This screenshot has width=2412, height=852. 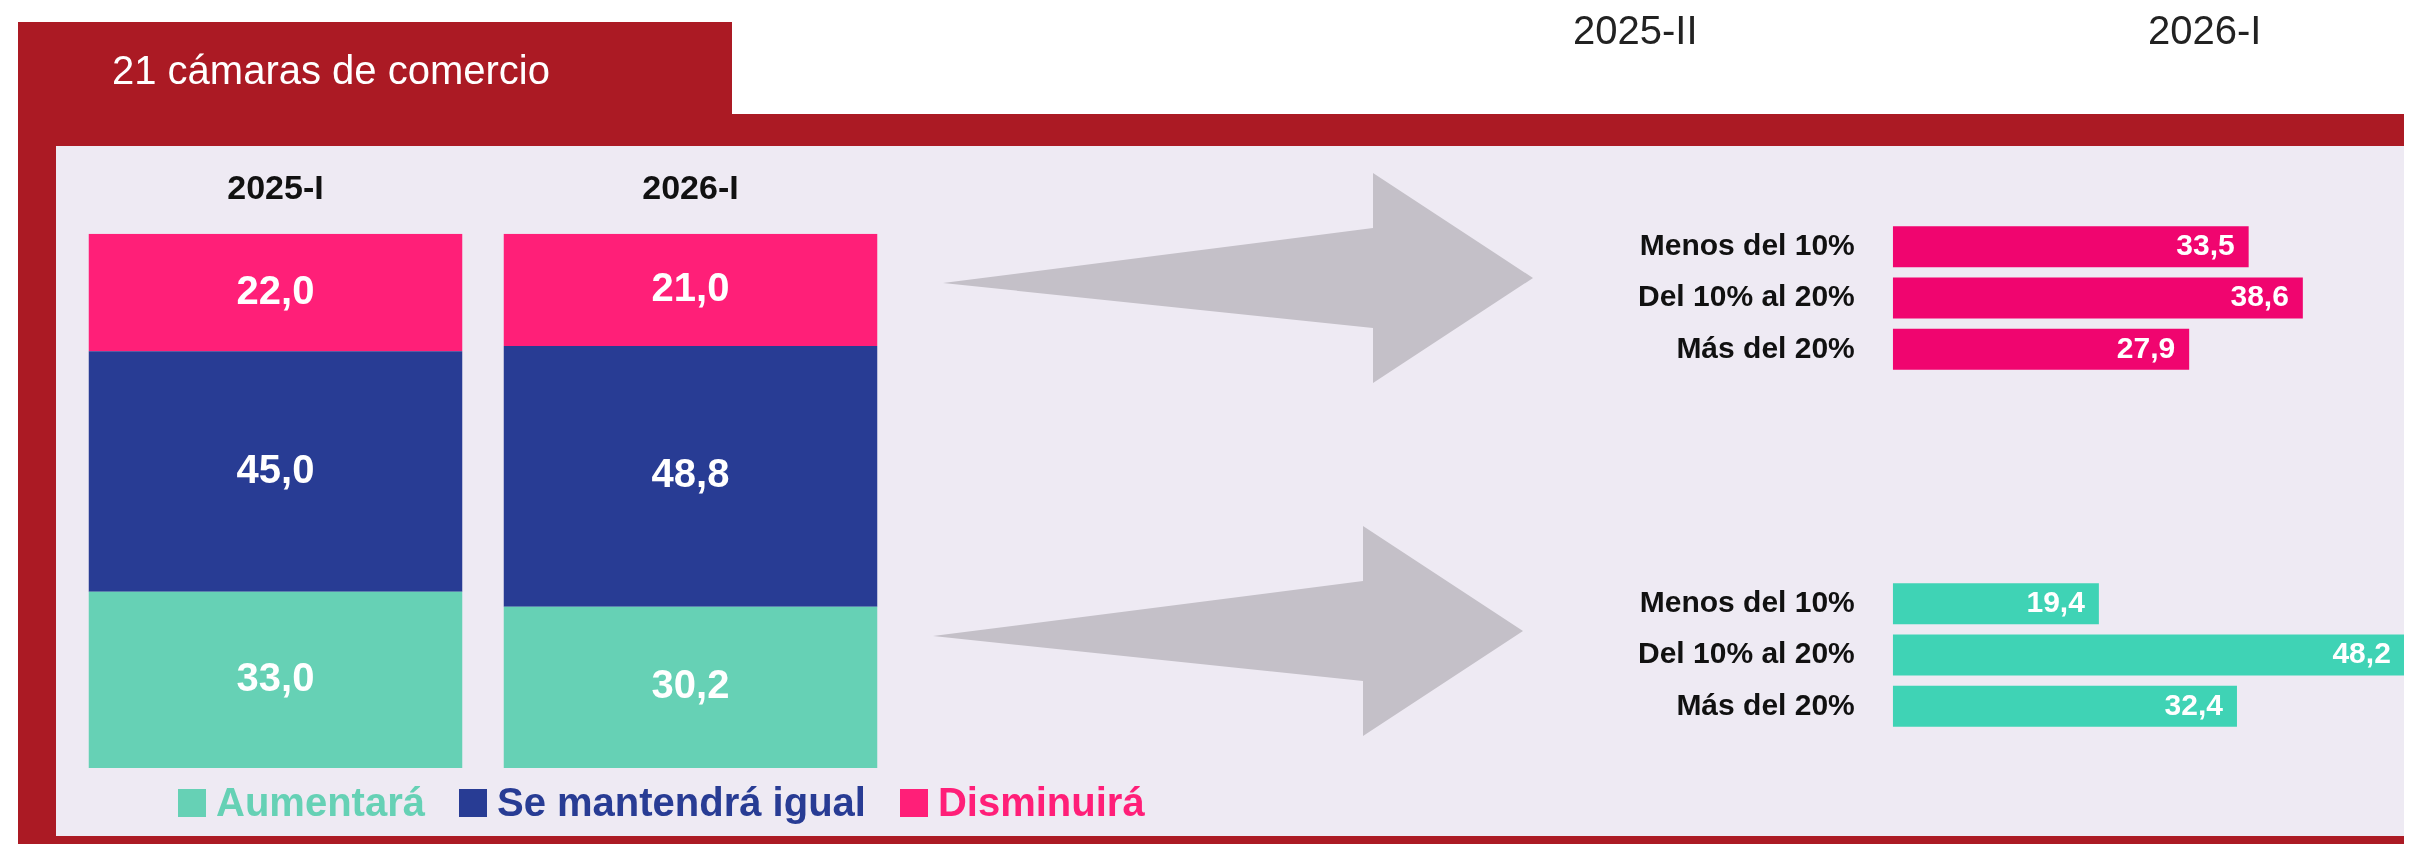 What do you see at coordinates (681, 802) in the screenshot?
I see `legend-label: Se mantendrá igual` at bounding box center [681, 802].